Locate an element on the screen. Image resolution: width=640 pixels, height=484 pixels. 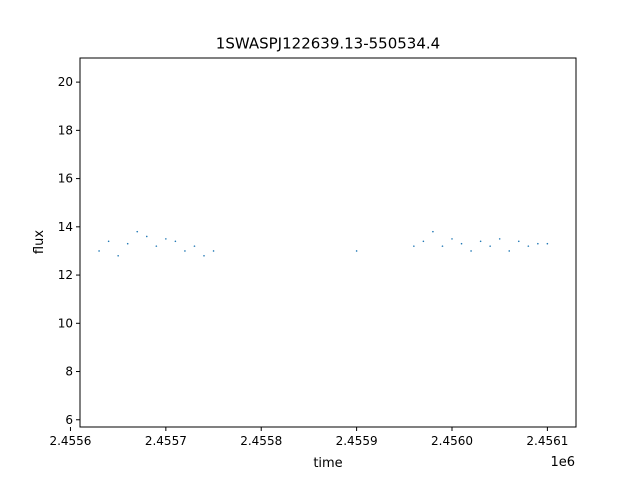
y-axis-label: flux is located at coordinates (39, 242).